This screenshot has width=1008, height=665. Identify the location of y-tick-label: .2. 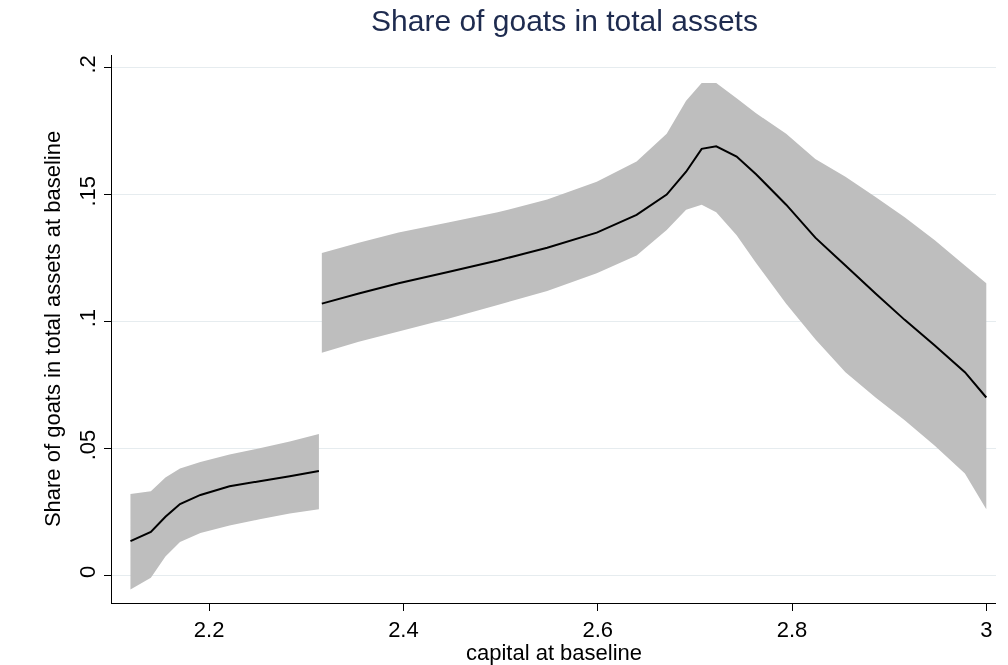
(88, 64).